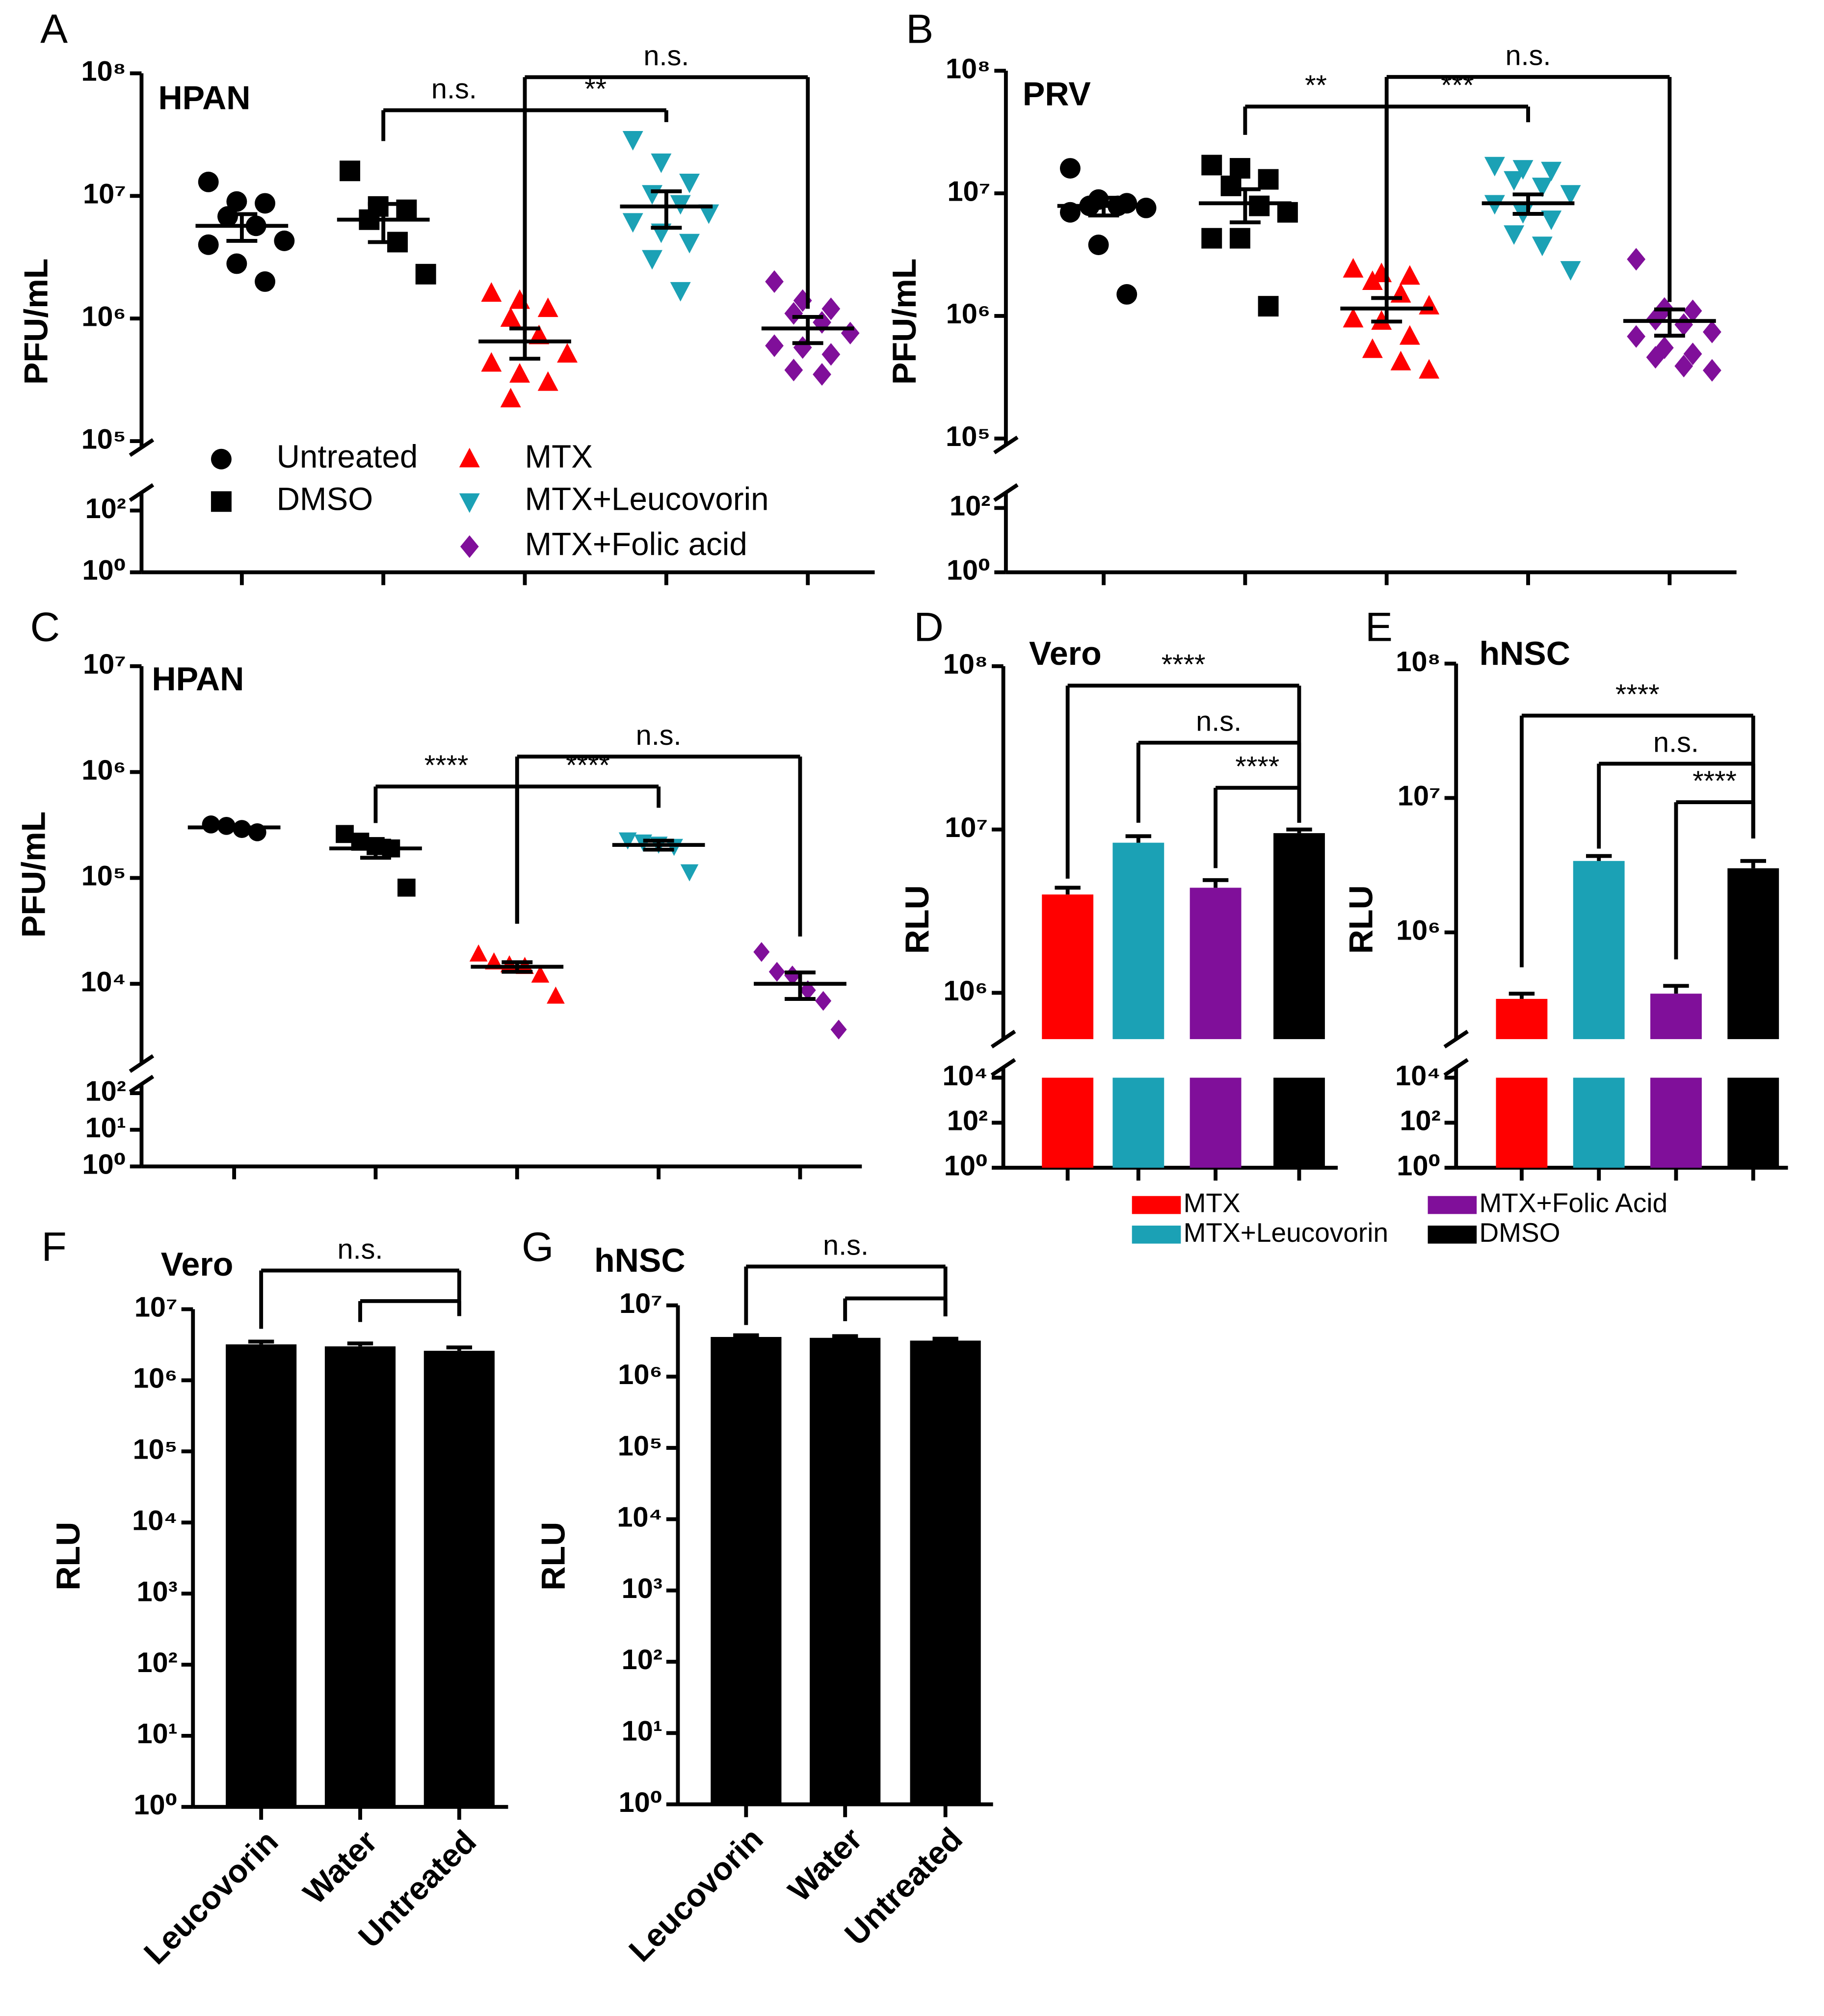 The height and width of the screenshot is (2016, 1824). What do you see at coordinates (825, 1865) in the screenshot?
I see `x-tick-label: Water` at bounding box center [825, 1865].